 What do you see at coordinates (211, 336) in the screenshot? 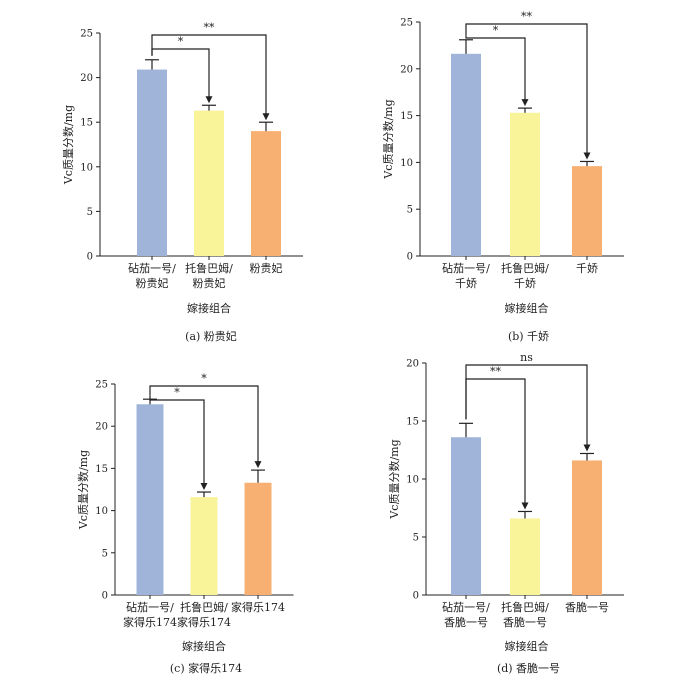
I see `panel-caption: (a) 粉贵妃` at bounding box center [211, 336].